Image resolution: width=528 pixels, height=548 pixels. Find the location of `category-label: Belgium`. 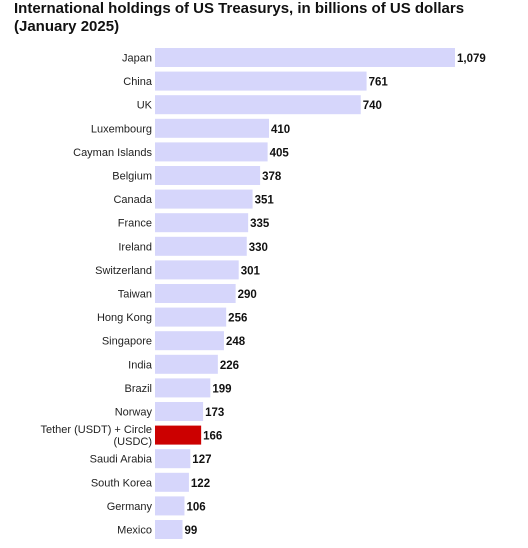

category-label: Belgium is located at coordinates (132, 177).